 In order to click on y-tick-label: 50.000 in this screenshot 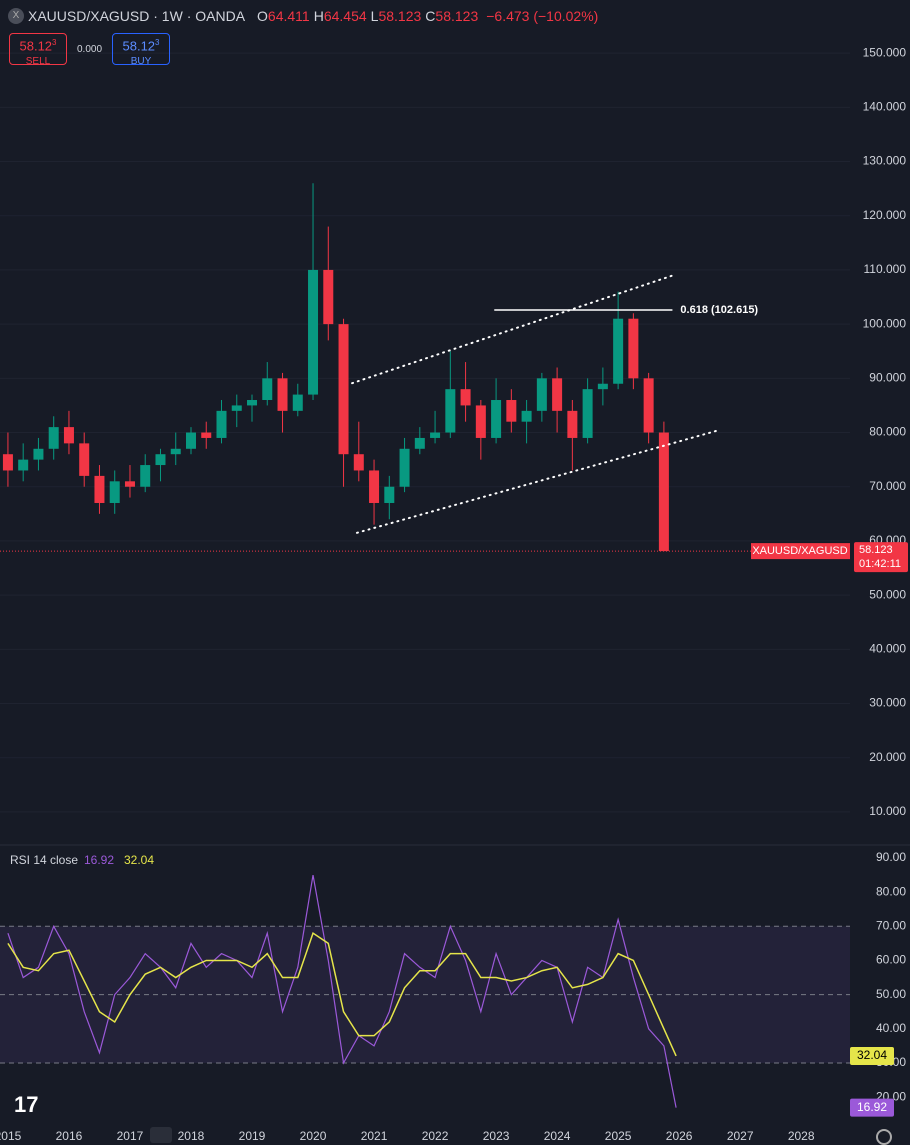, I will do `click(887, 594)`.